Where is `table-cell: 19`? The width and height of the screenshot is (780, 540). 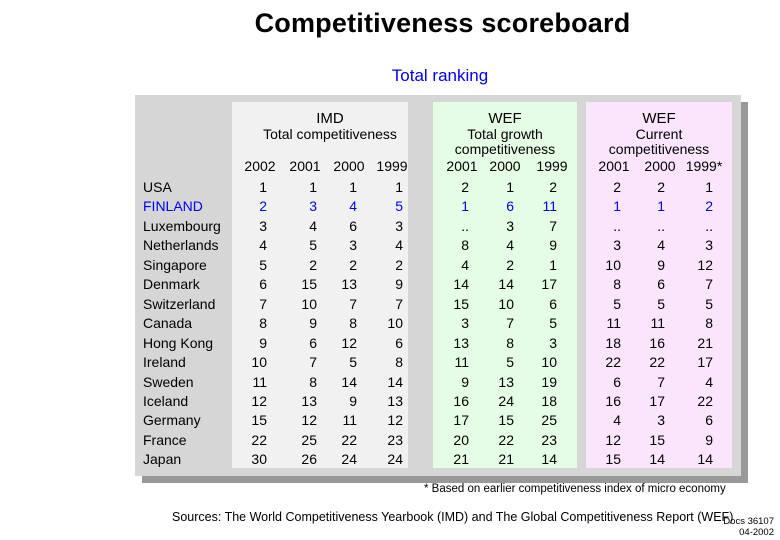 table-cell: 19 is located at coordinates (549, 381).